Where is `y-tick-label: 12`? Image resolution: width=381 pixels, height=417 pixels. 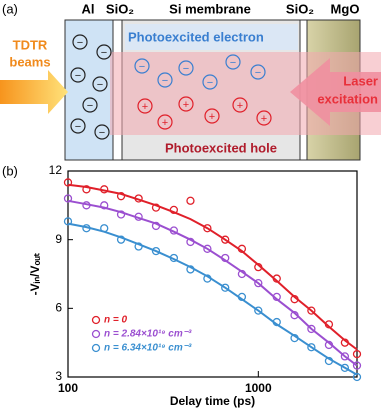
y-tick-label: 12 is located at coordinates (56, 170).